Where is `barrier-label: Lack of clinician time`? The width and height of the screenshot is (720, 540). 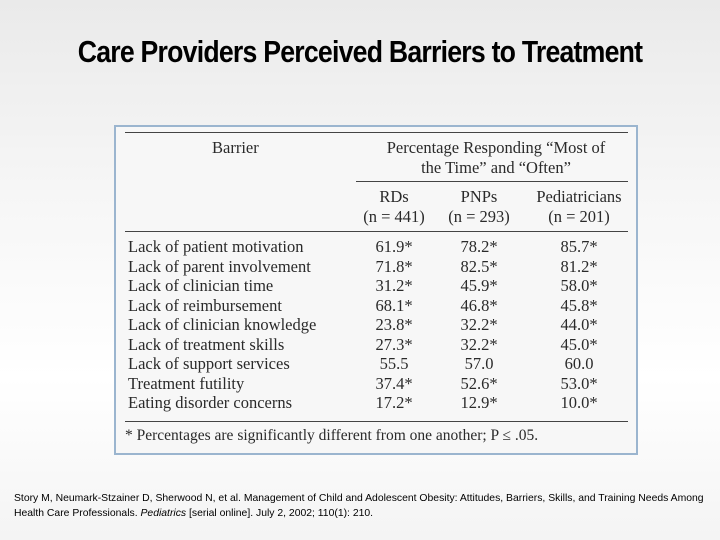
barrier-label: Lack of clinician time is located at coordinates (201, 285).